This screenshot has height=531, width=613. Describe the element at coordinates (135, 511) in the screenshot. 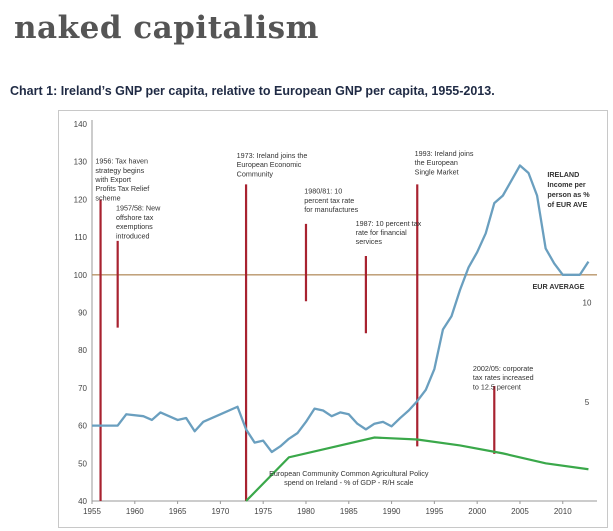

I see `x-tick-label: 1960` at that location.